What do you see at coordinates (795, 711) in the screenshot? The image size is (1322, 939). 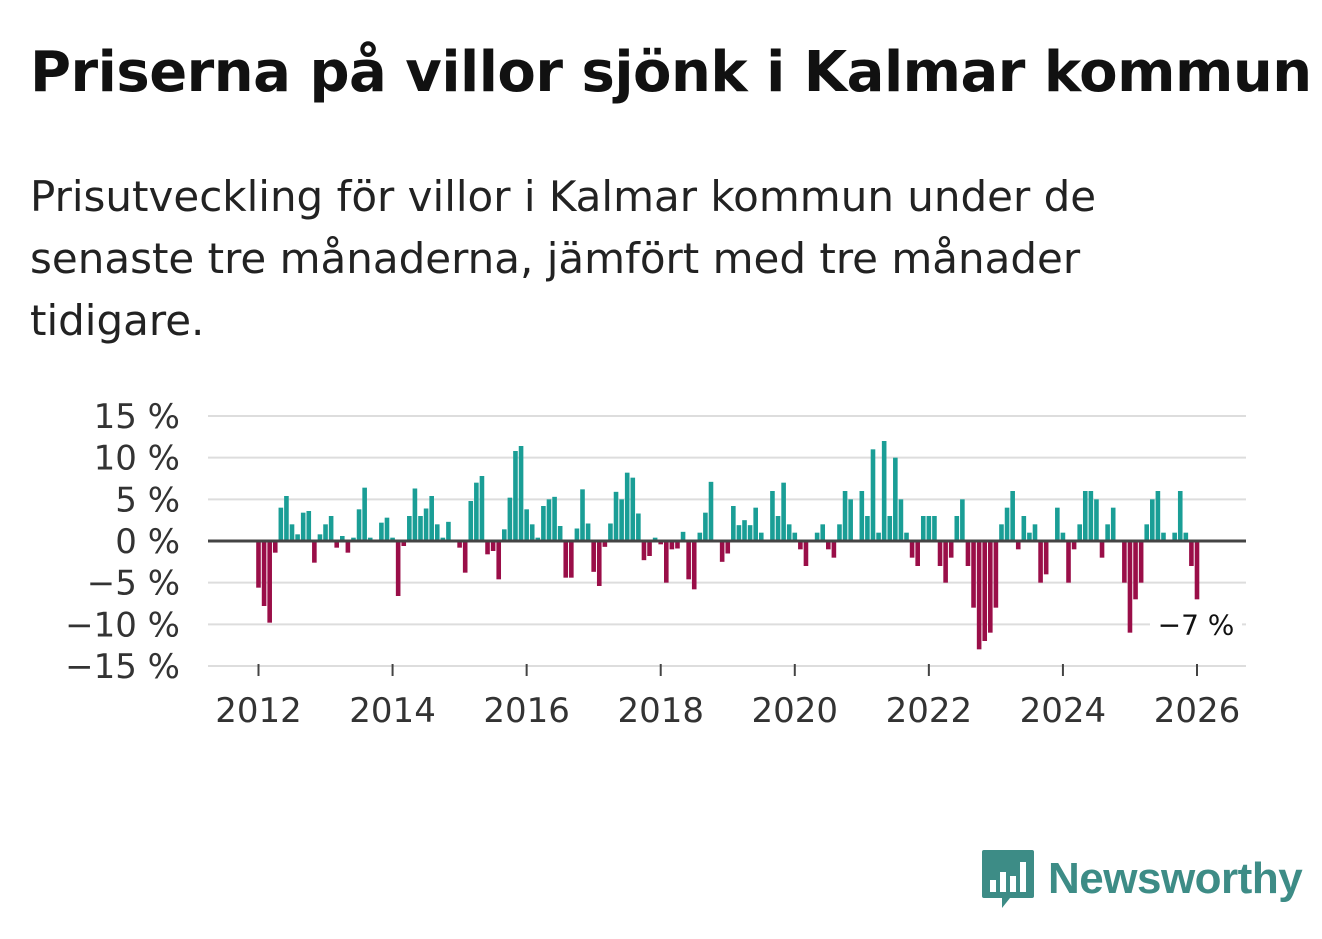 I see `x-tick-label: 2020` at bounding box center [795, 711].